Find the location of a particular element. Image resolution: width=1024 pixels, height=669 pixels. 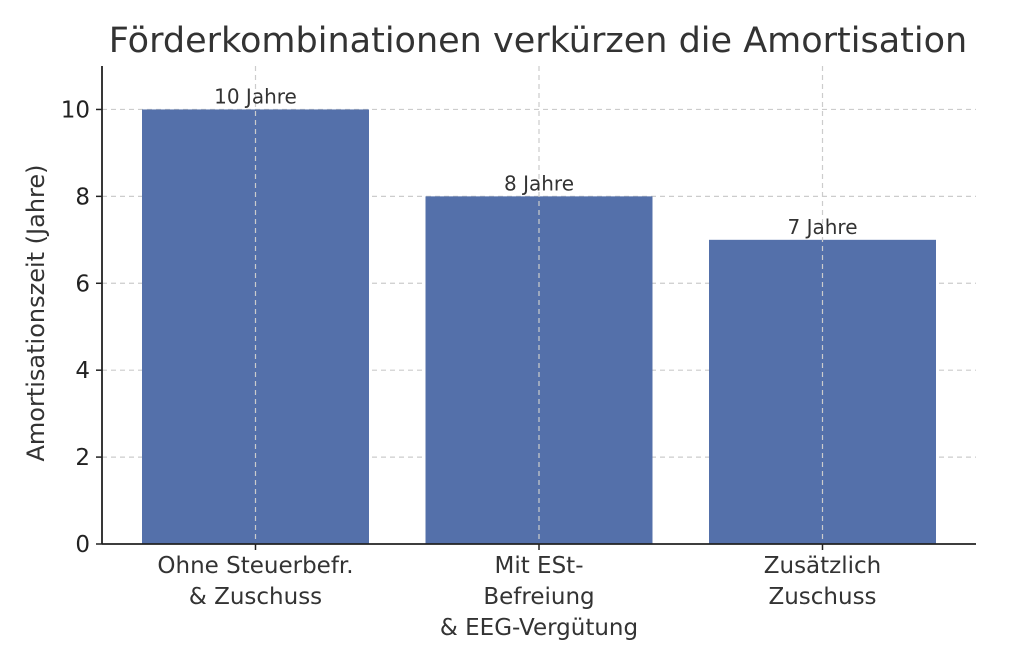

x-tick-label: Befreiung is located at coordinates (538, 597).